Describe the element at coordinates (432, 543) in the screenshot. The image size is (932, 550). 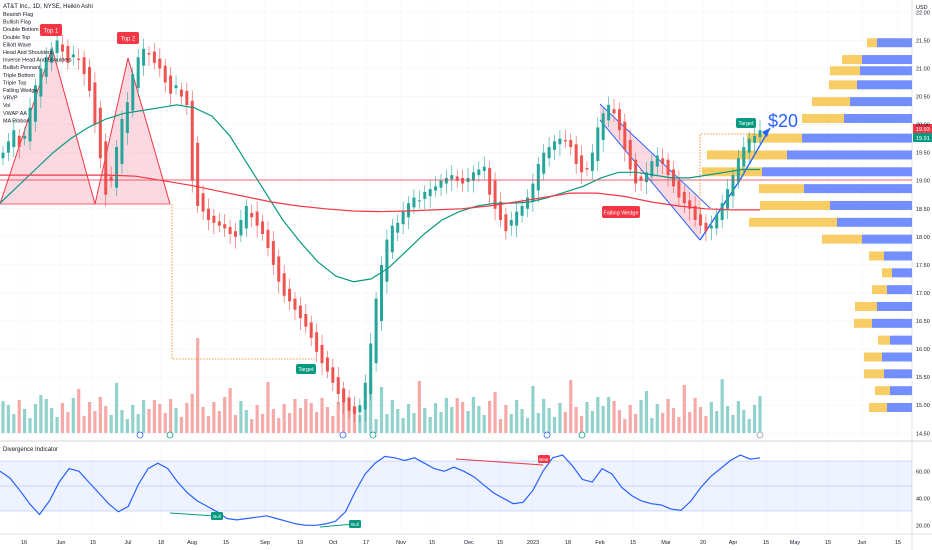
I see `time-tick-12: 15` at that location.